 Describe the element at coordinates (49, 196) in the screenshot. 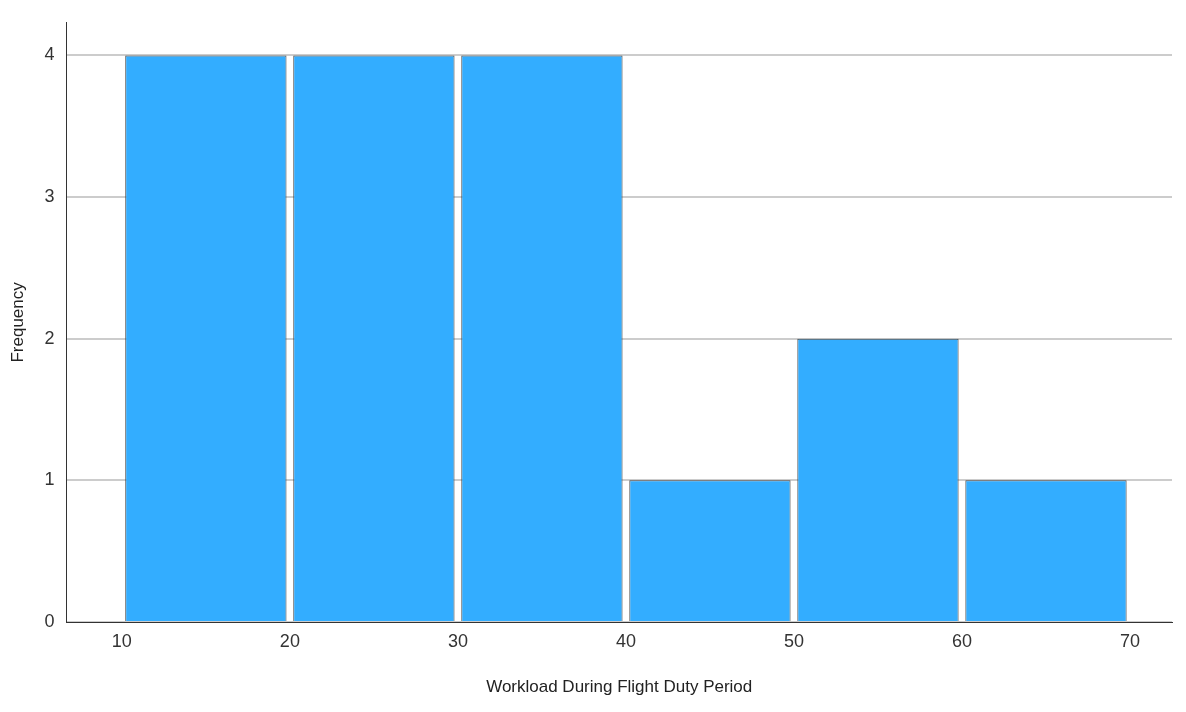

I see `y-tick-label: 3` at that location.